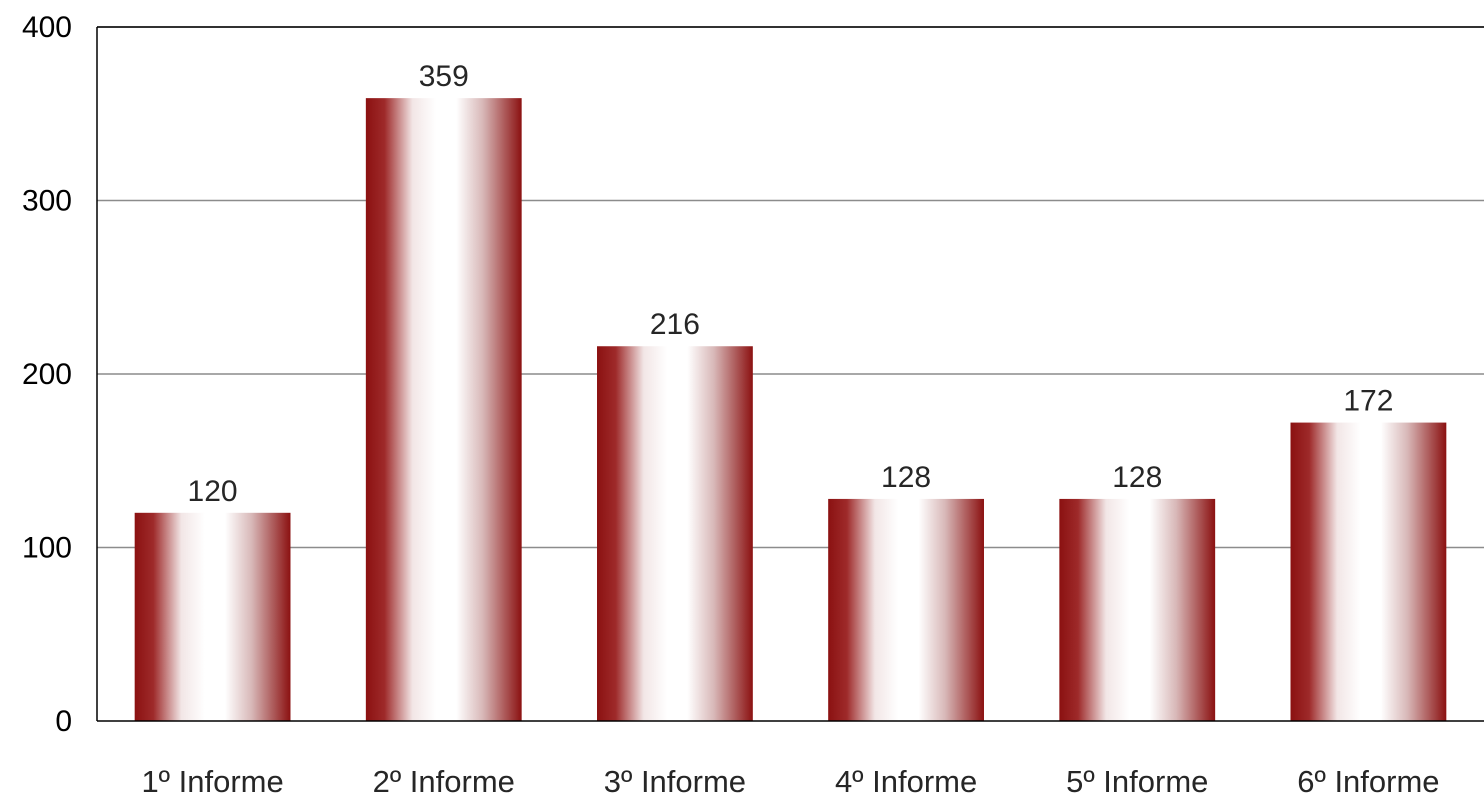  I want to click on x-category-label: 5º Informe, so click(1137, 781).